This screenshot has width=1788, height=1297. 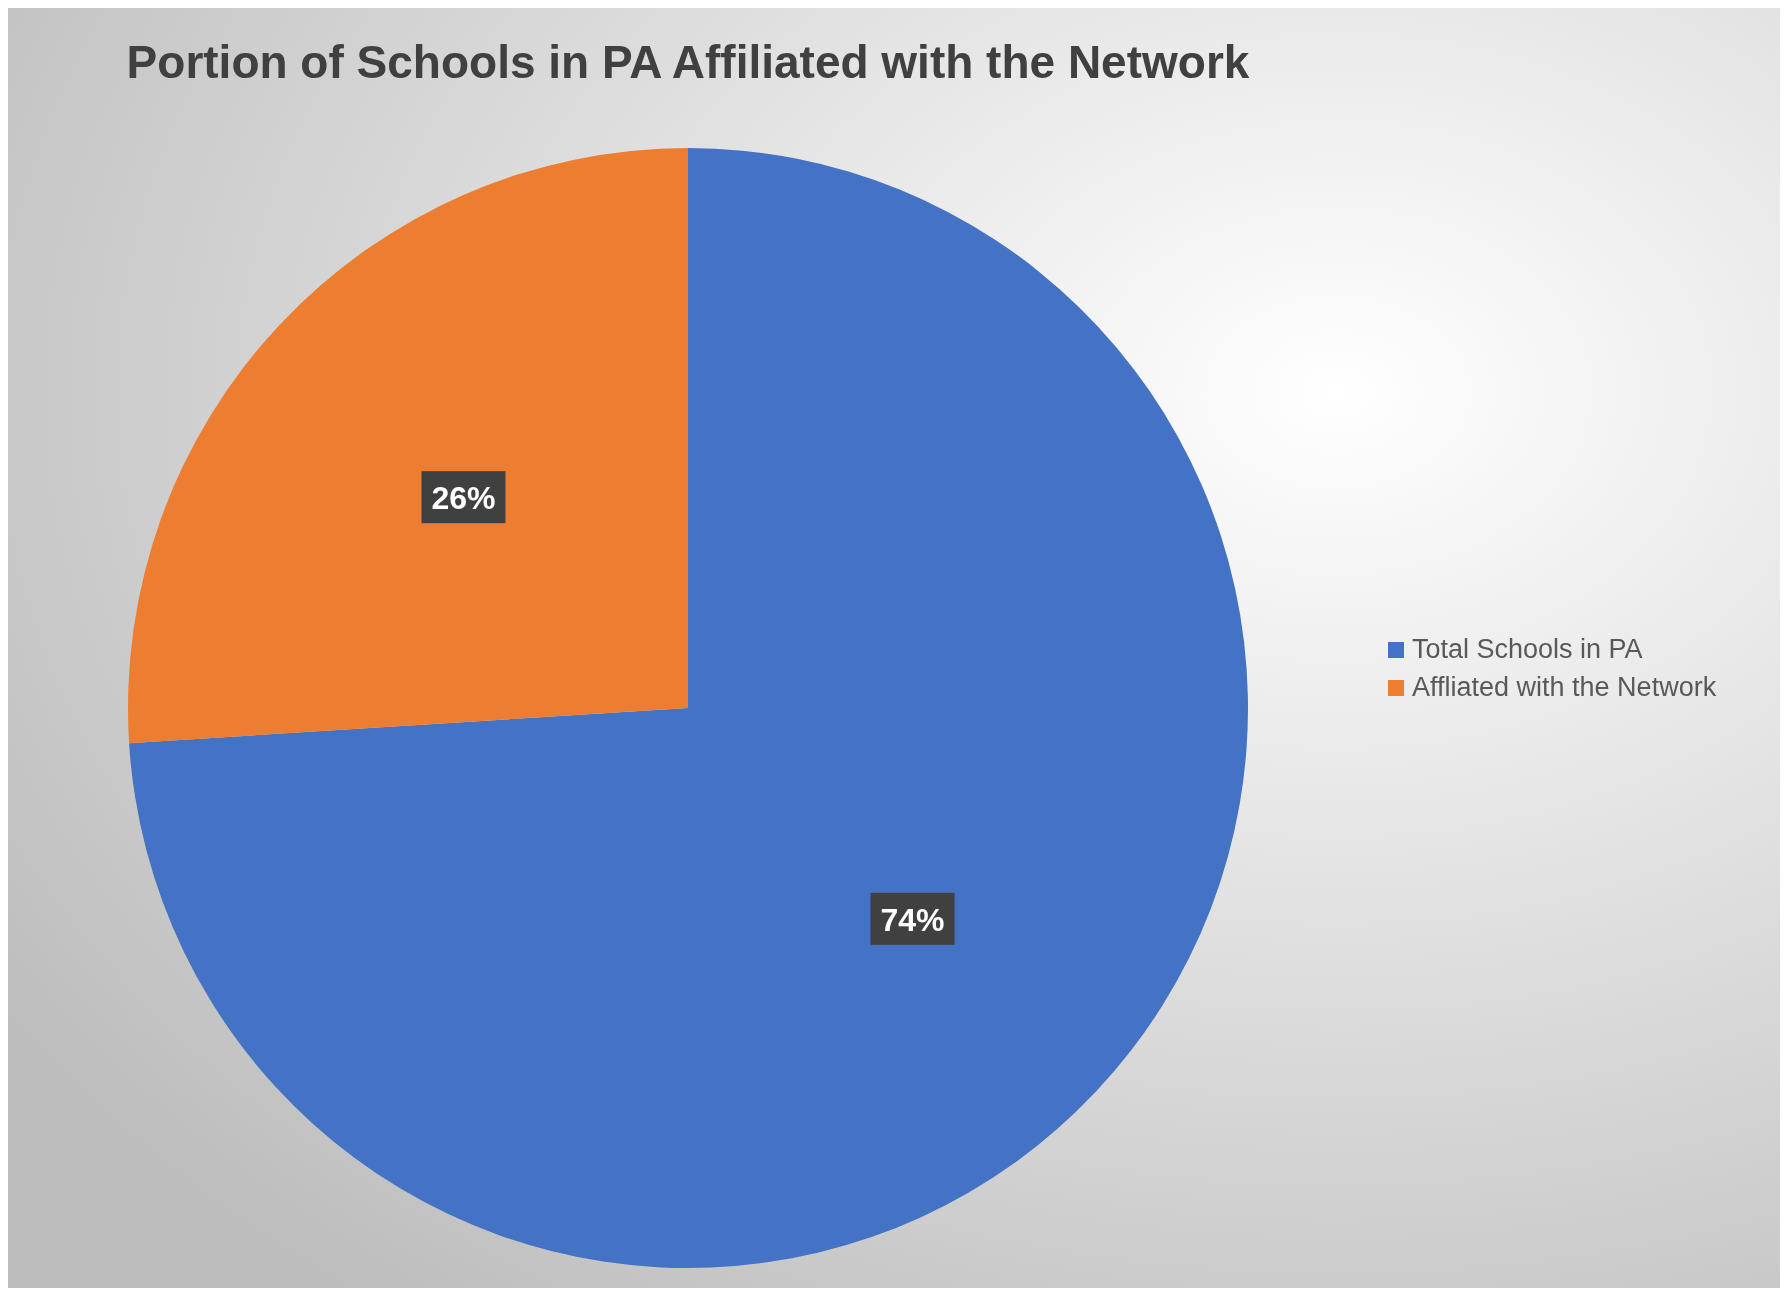 I want to click on data-label: 74%, so click(x=912, y=919).